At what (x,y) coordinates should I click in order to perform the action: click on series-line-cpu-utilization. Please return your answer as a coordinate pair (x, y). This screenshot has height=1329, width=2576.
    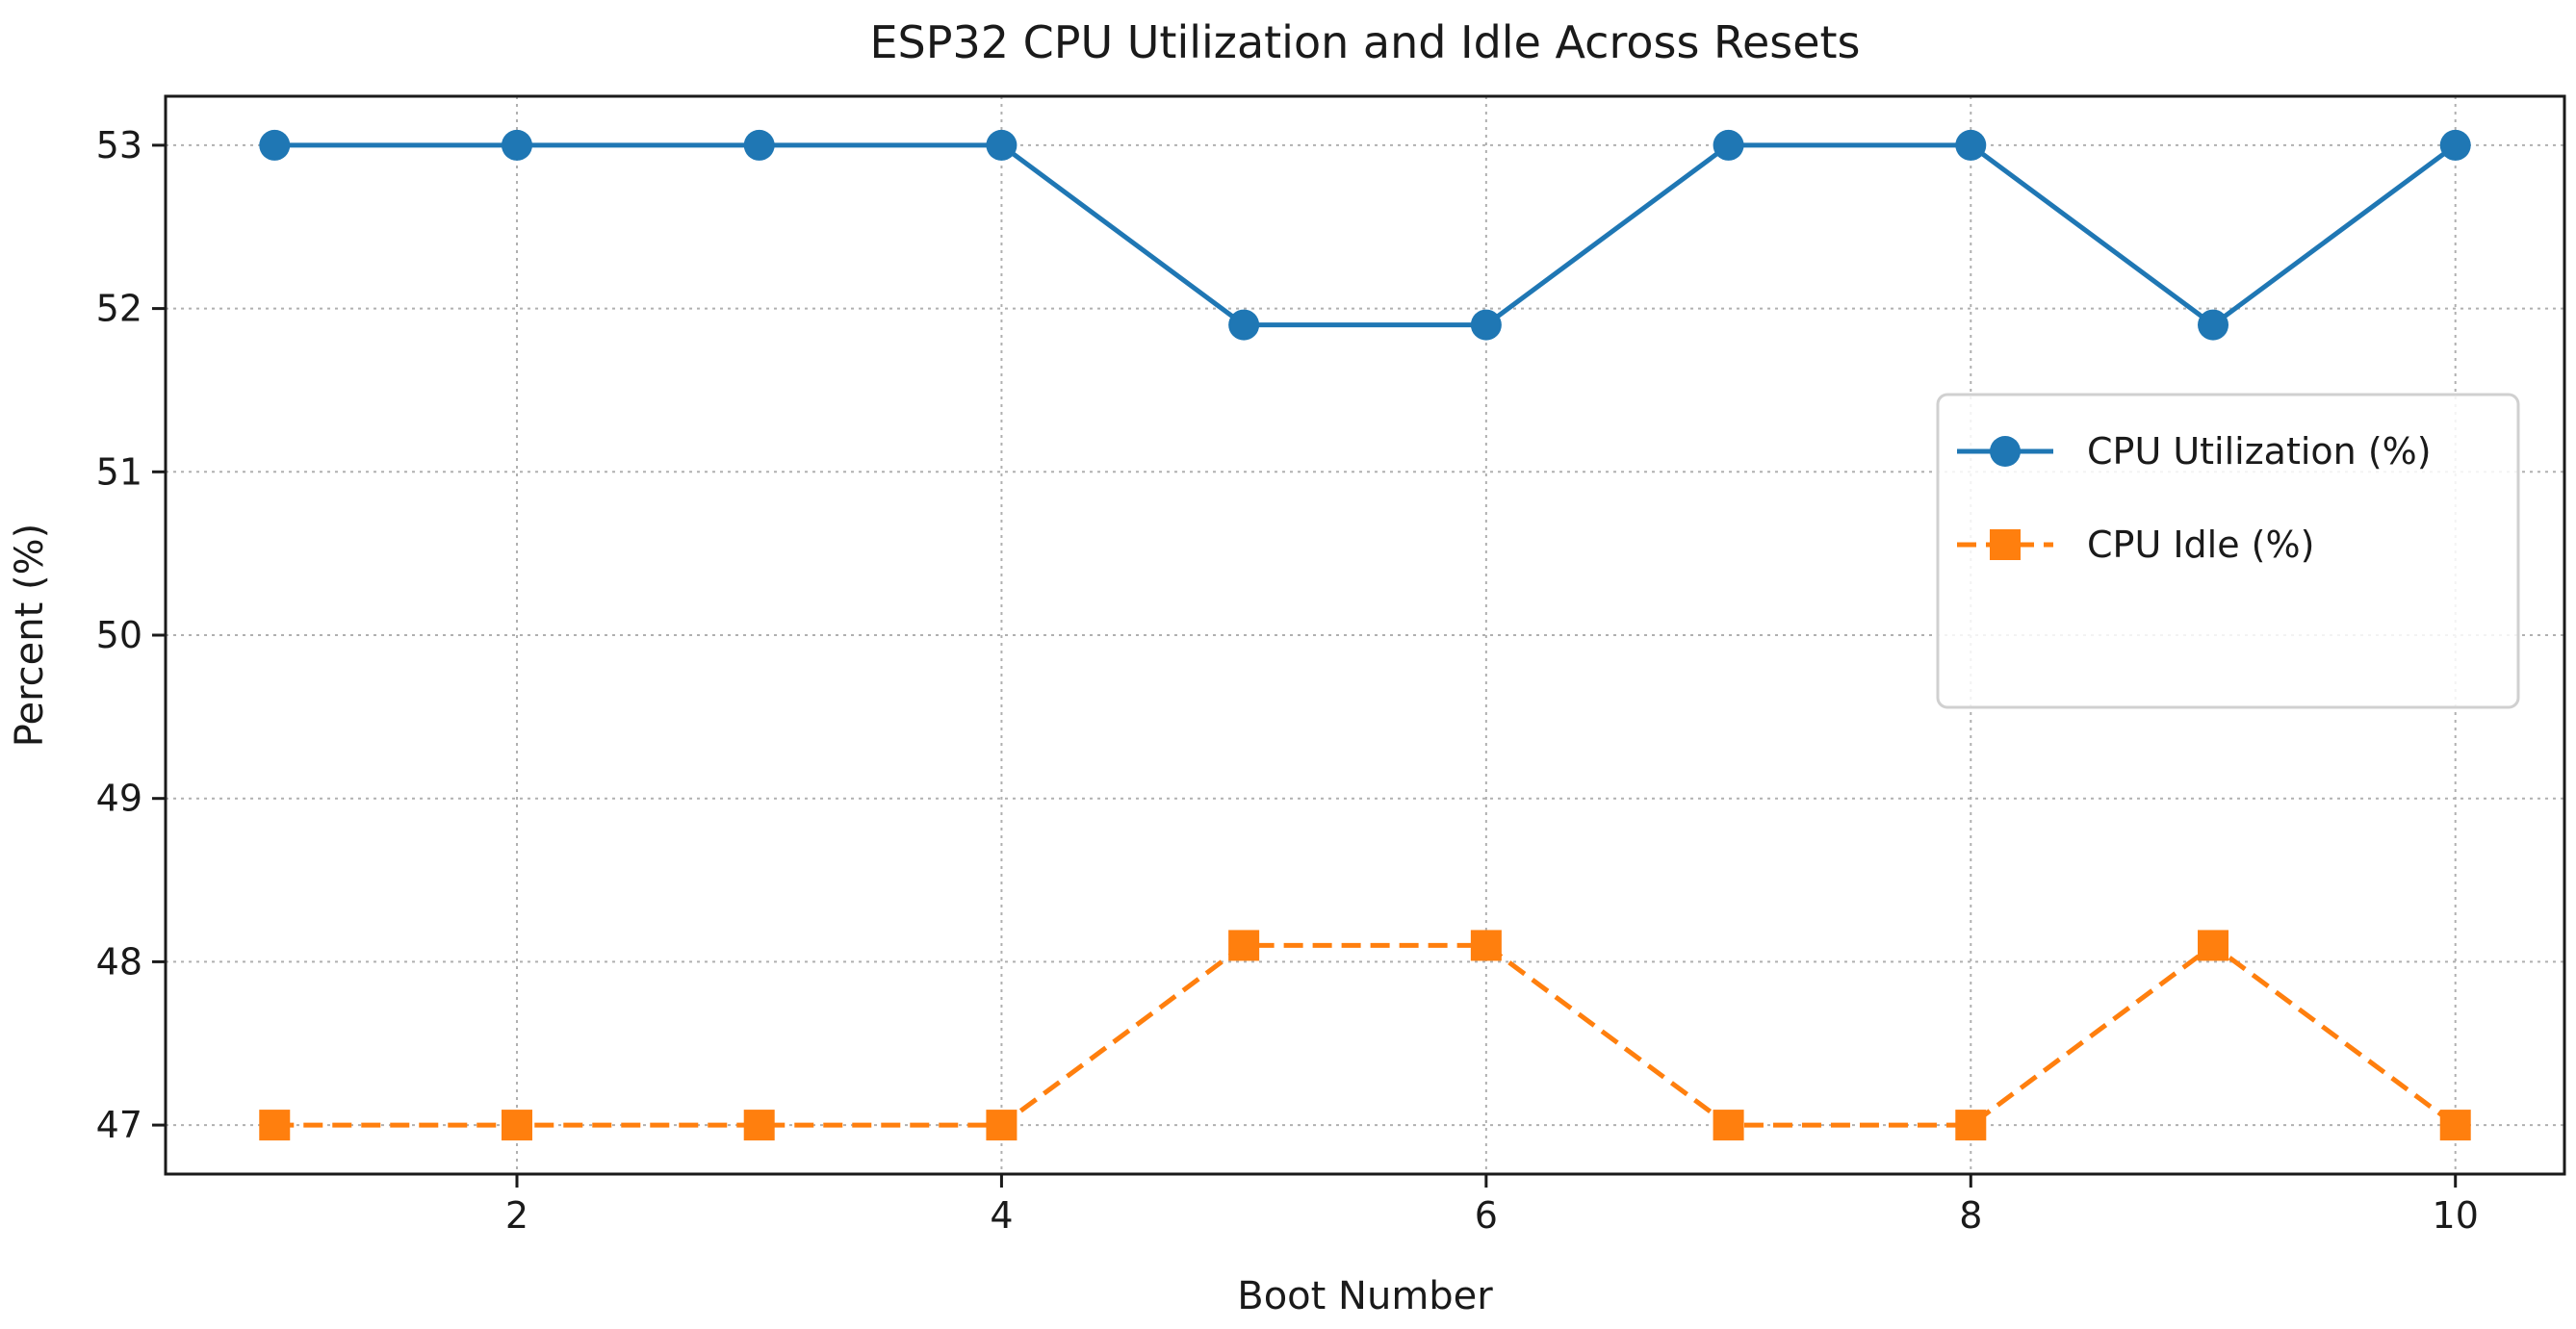
    Looking at the image, I should click on (1366, 235).